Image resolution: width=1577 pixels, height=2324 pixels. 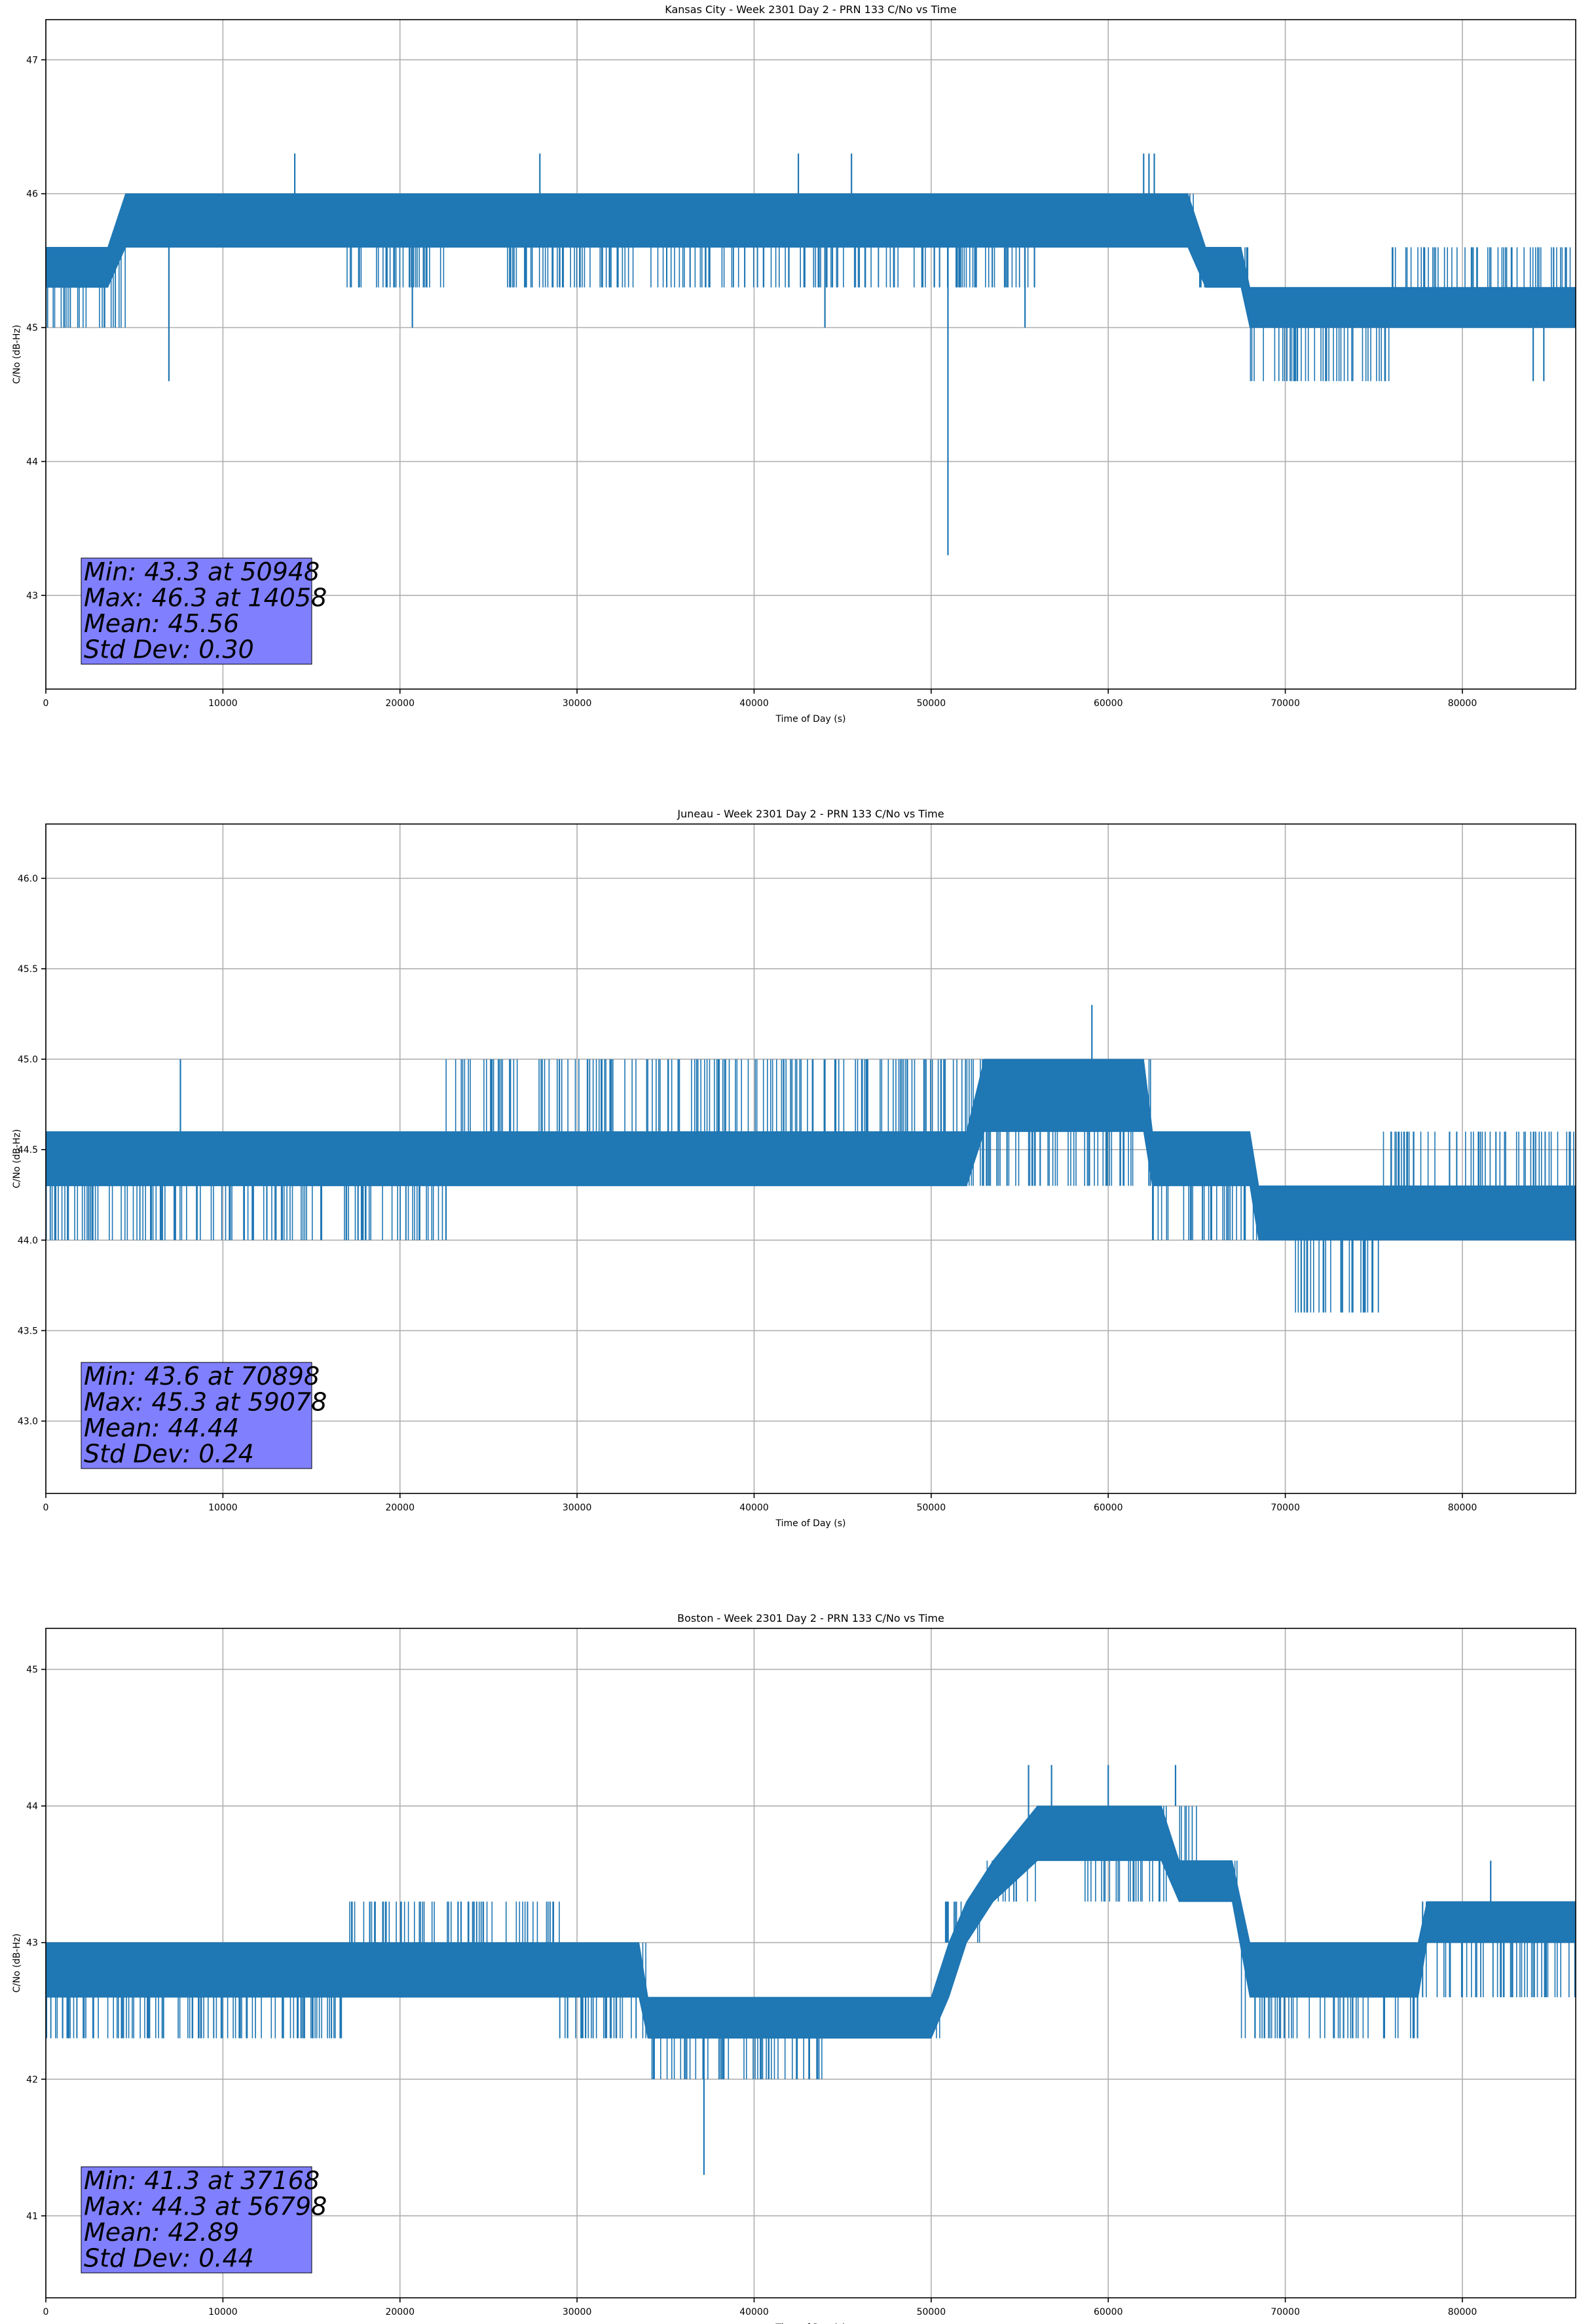 I want to click on y-tick-label: 45.5, so click(x=28, y=969).